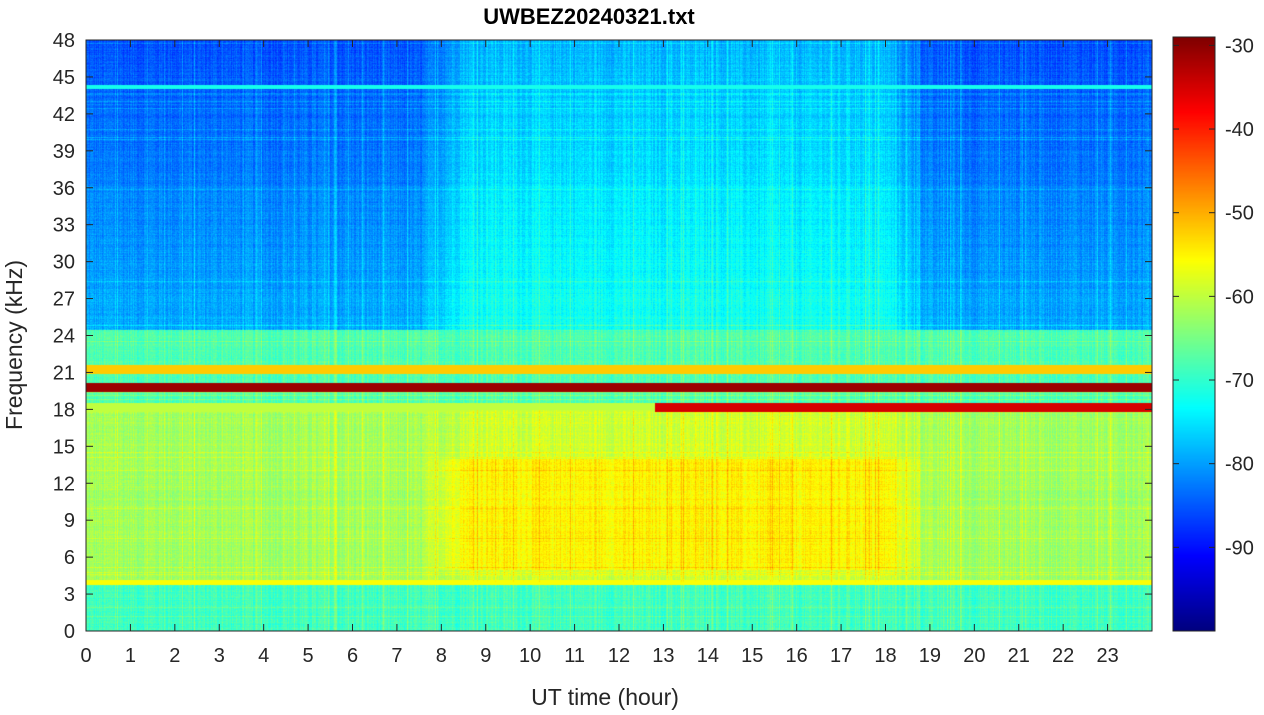  What do you see at coordinates (219, 656) in the screenshot?
I see `x-tick-label: 3` at bounding box center [219, 656].